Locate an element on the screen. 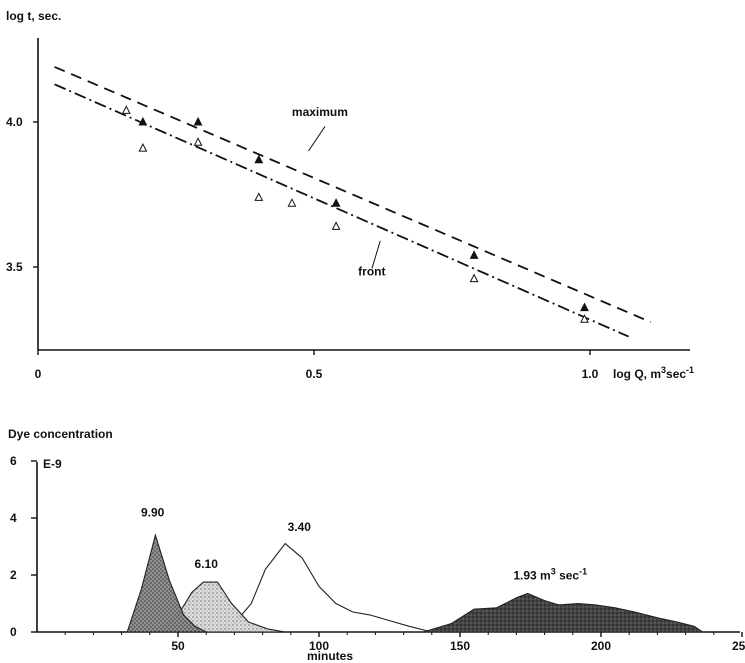  area-9.90 is located at coordinates (166, 583).